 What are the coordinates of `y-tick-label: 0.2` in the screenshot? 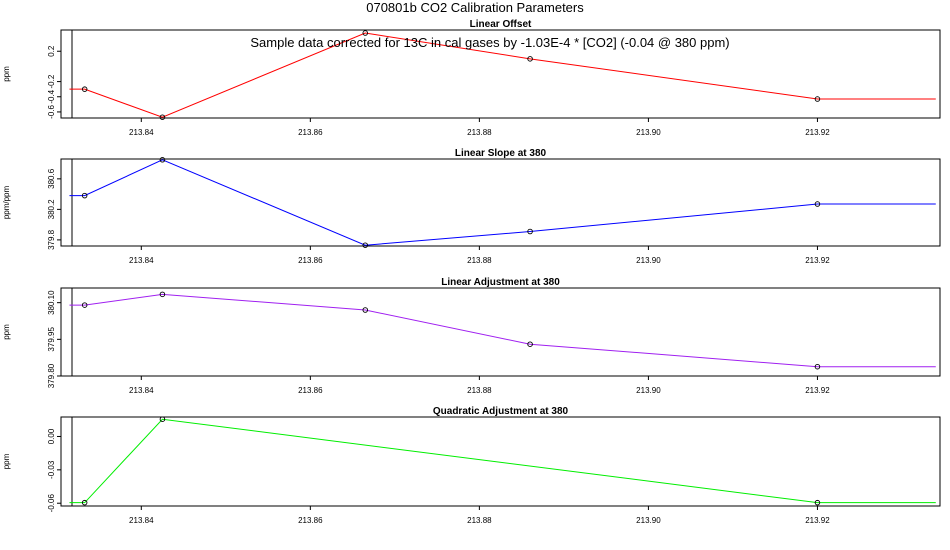 It's located at (51, 51).